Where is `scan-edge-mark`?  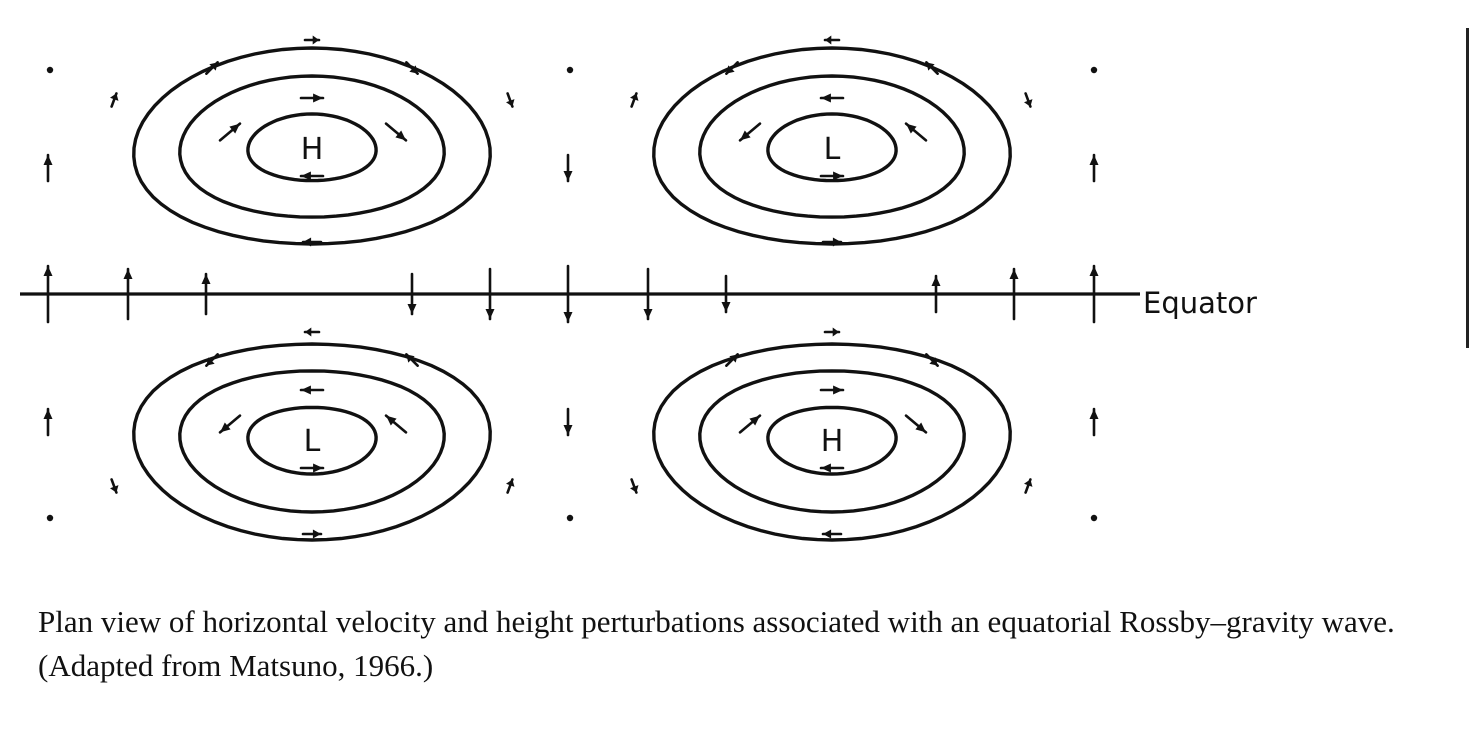 scan-edge-mark is located at coordinates (1467, 188).